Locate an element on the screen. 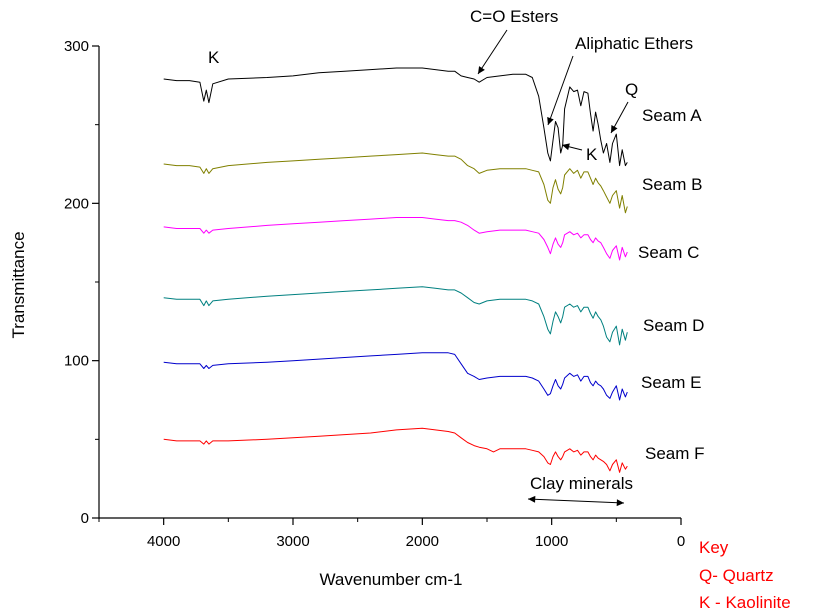  series-line-seam-b is located at coordinates (395, 183).